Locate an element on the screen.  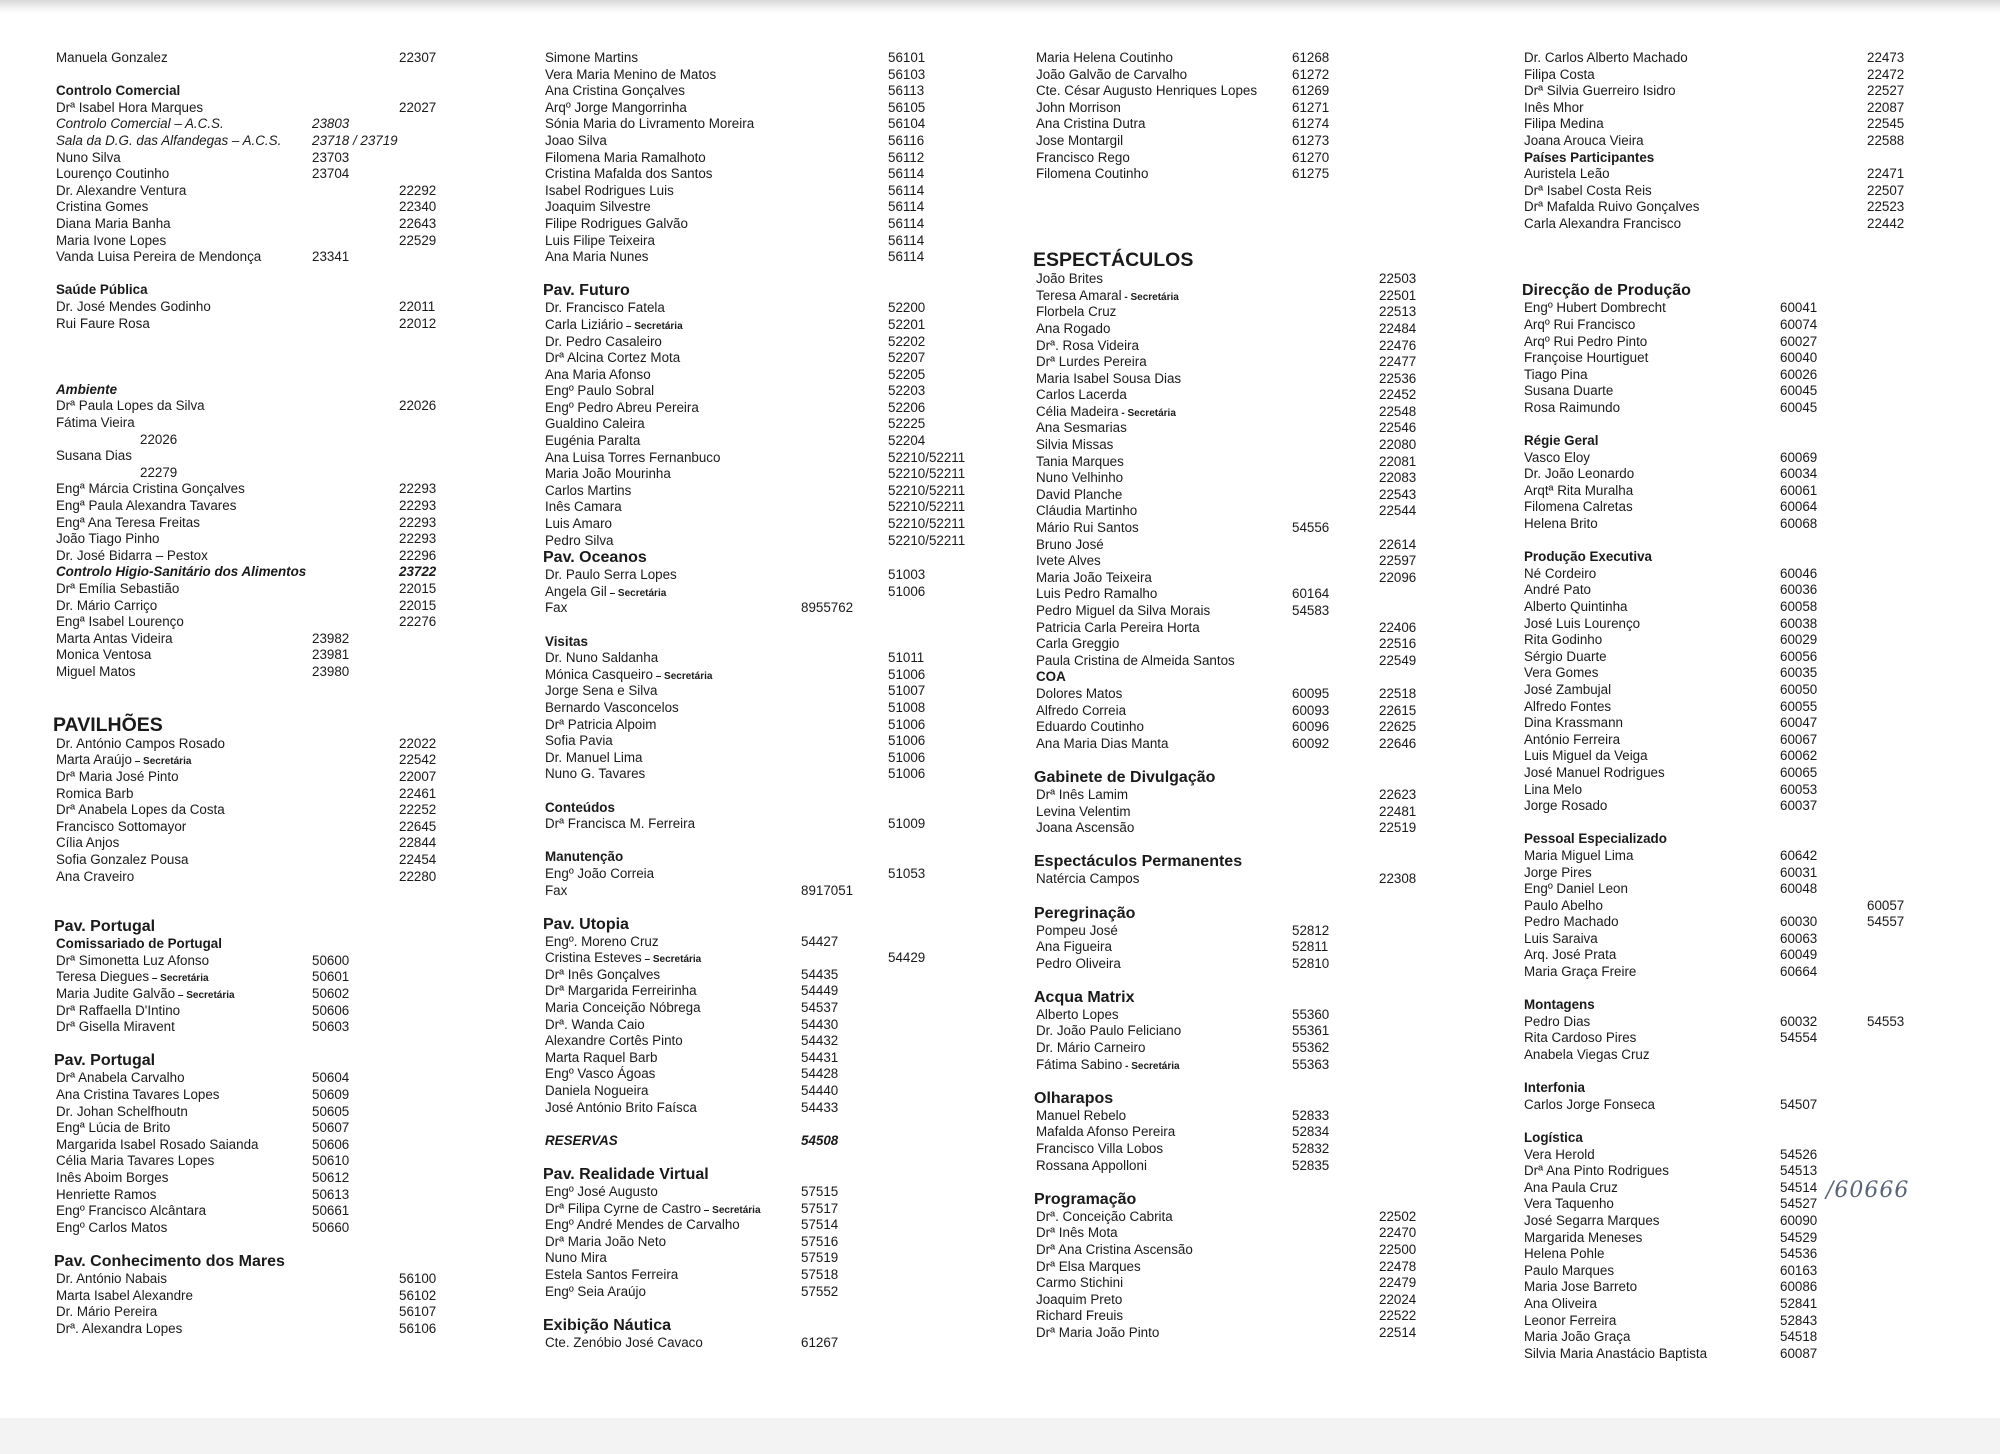
entry-name: Gualdino Caleira is located at coordinates (595, 424).